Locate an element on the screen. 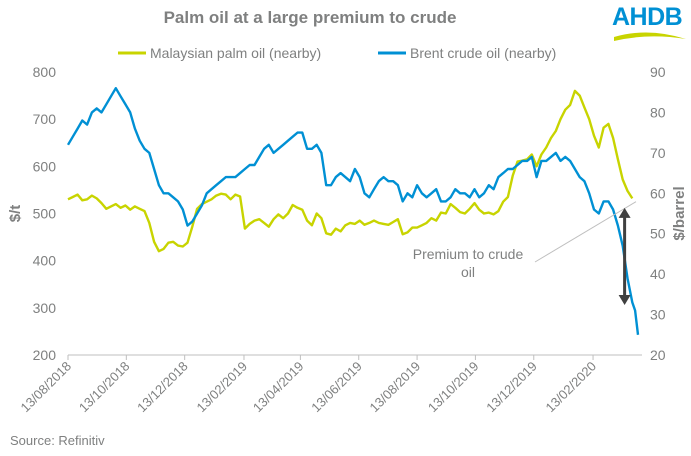 This screenshot has height=456, width=691. premium-arrow-head-down is located at coordinates (624, 300).